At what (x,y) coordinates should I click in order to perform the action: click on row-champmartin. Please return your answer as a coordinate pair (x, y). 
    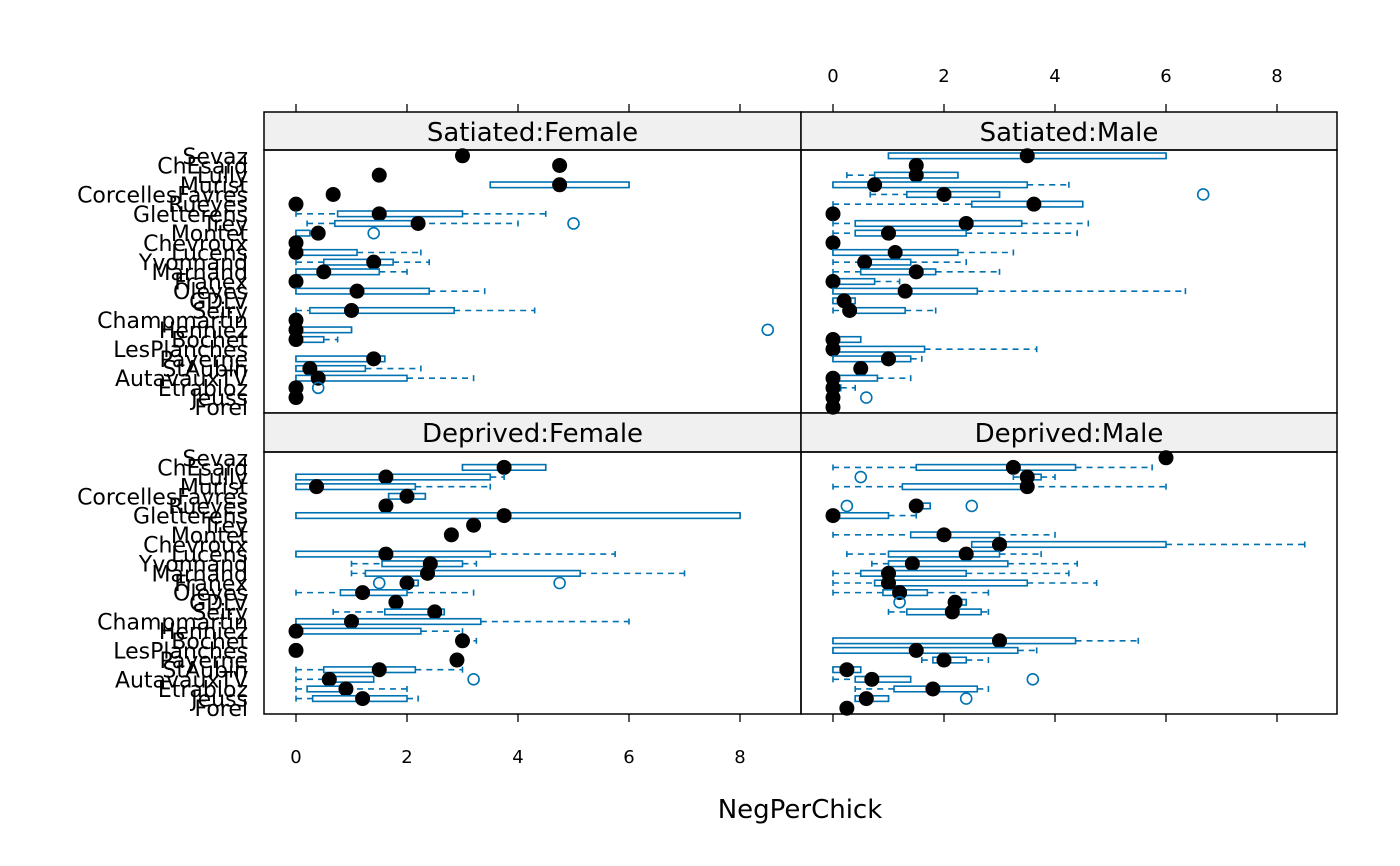
    Looking at the image, I should click on (462, 622).